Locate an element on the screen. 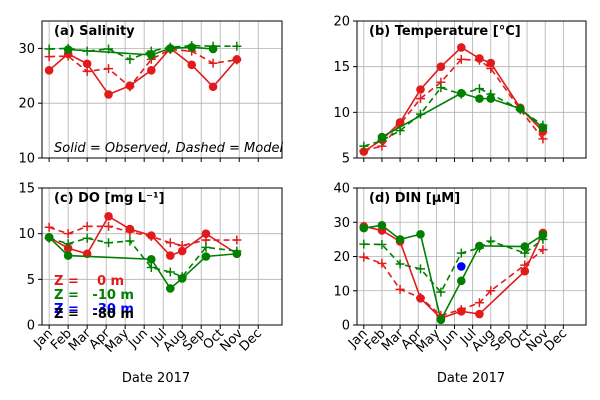 The height and width of the screenshot is (400, 600). y-tick-label: 10 is located at coordinates (26, 159).